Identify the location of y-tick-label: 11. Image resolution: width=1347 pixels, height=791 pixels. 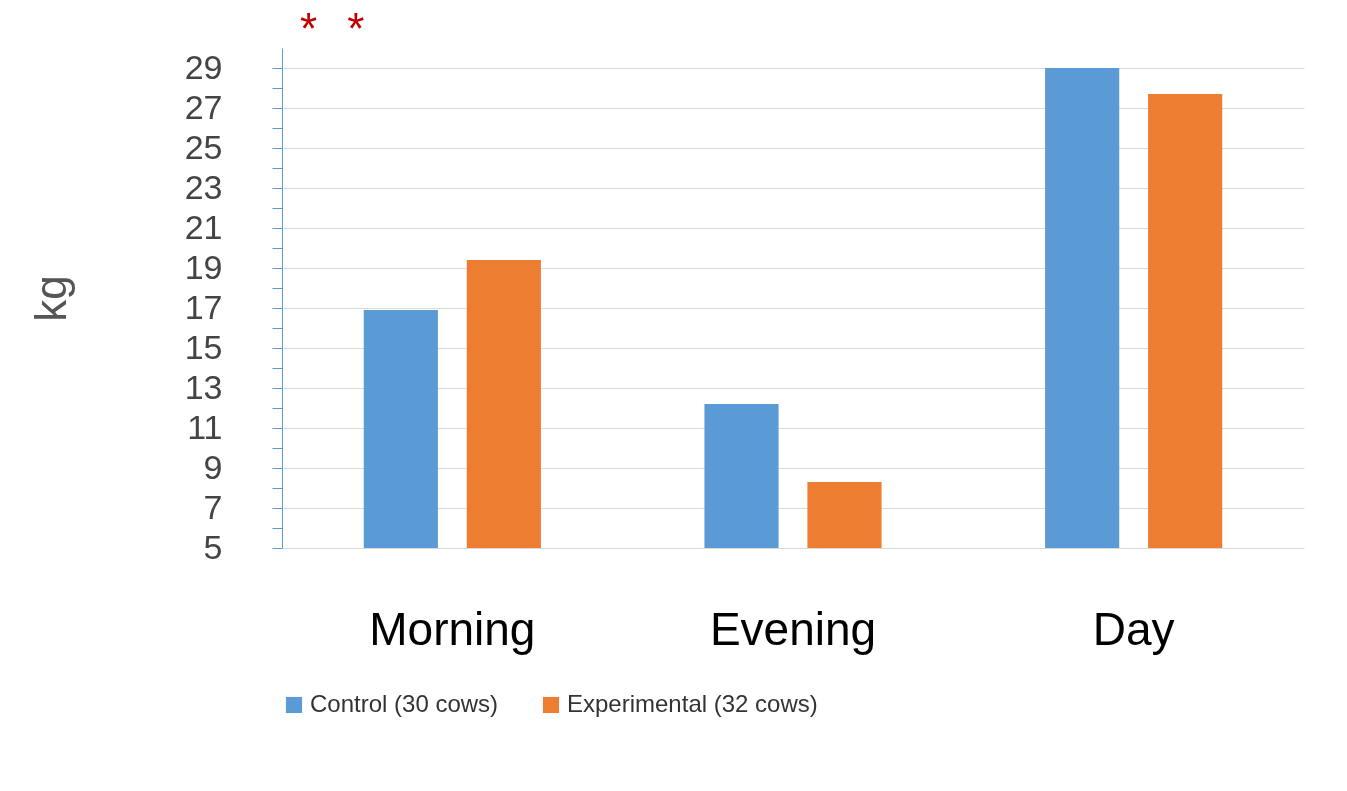
(205, 426).